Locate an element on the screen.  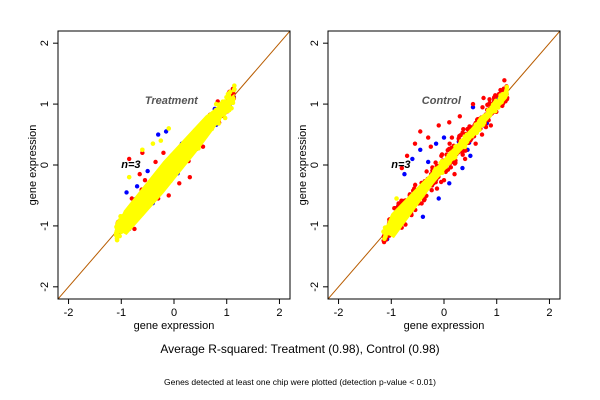
right-y-axis-label: gene expression is located at coordinates (303, 165).